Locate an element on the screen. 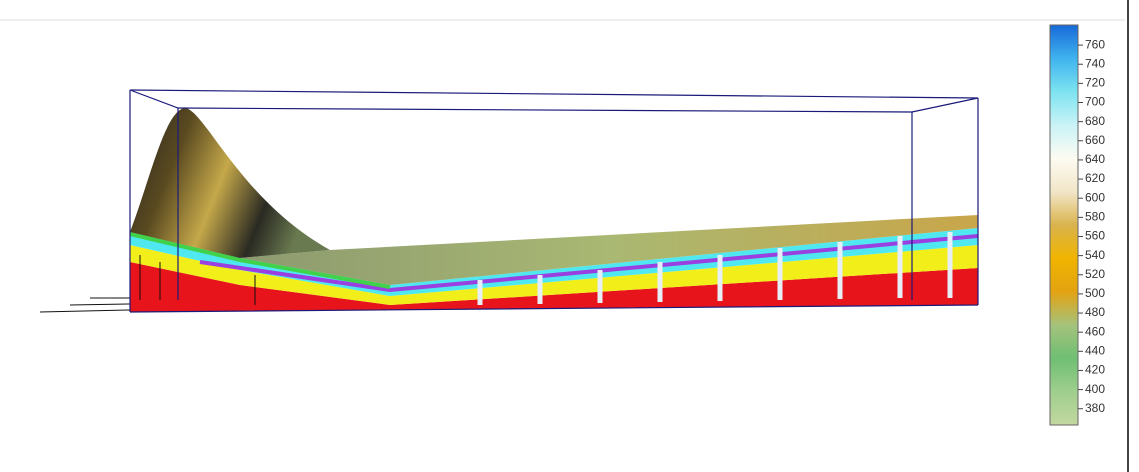 This screenshot has height=472, width=1139. stripes is located at coordinates (715, 268).